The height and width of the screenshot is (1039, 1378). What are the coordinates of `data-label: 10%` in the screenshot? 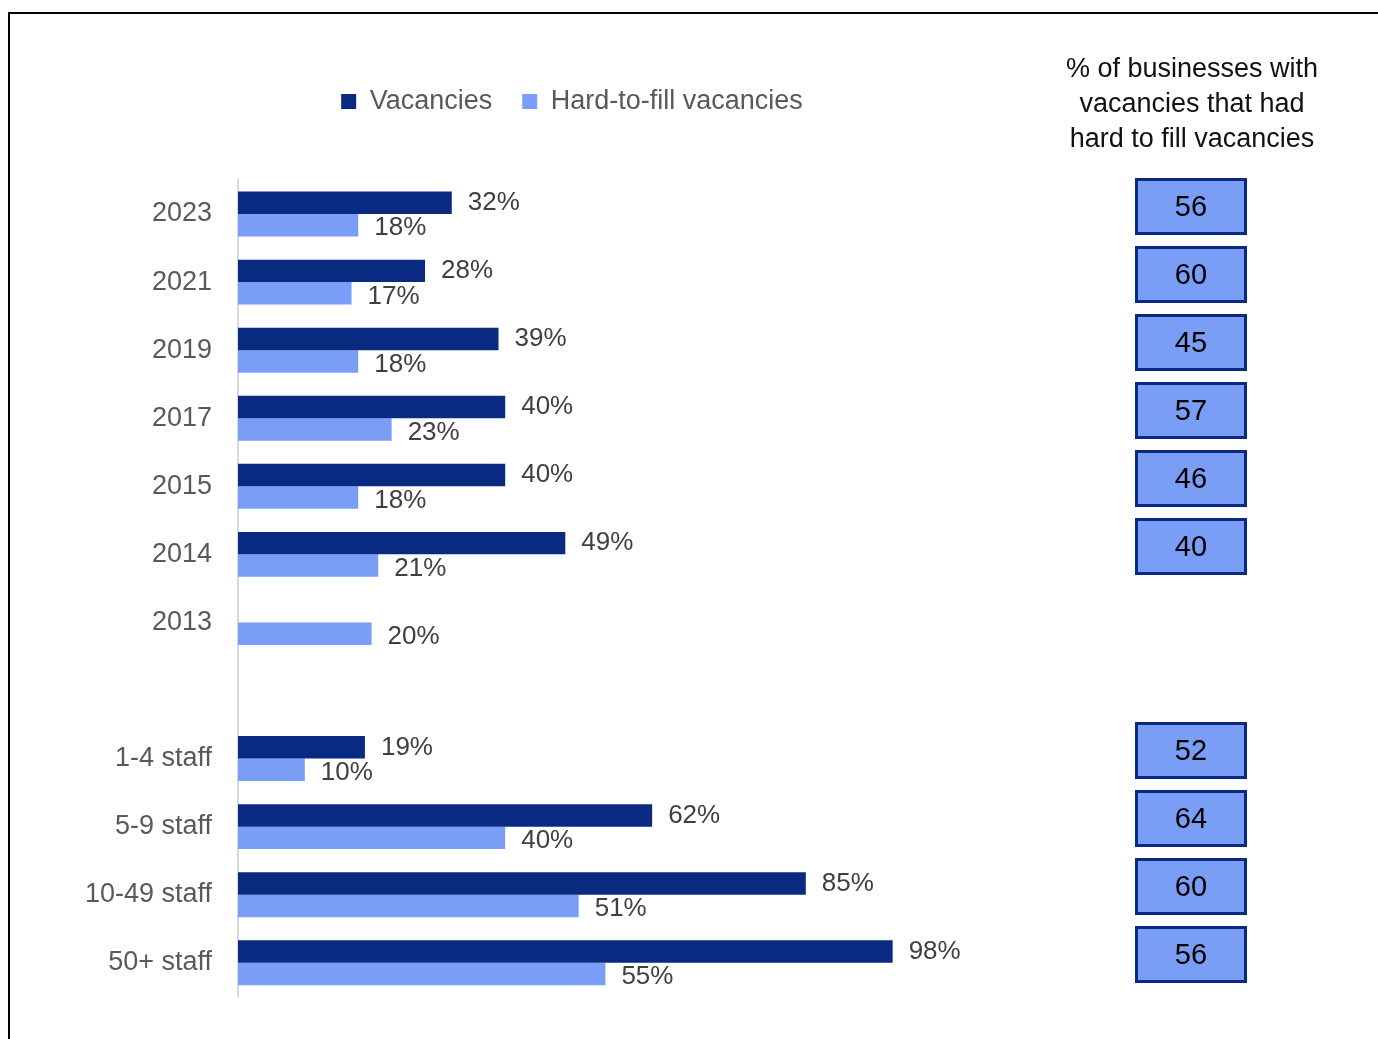 It's located at (346, 770).